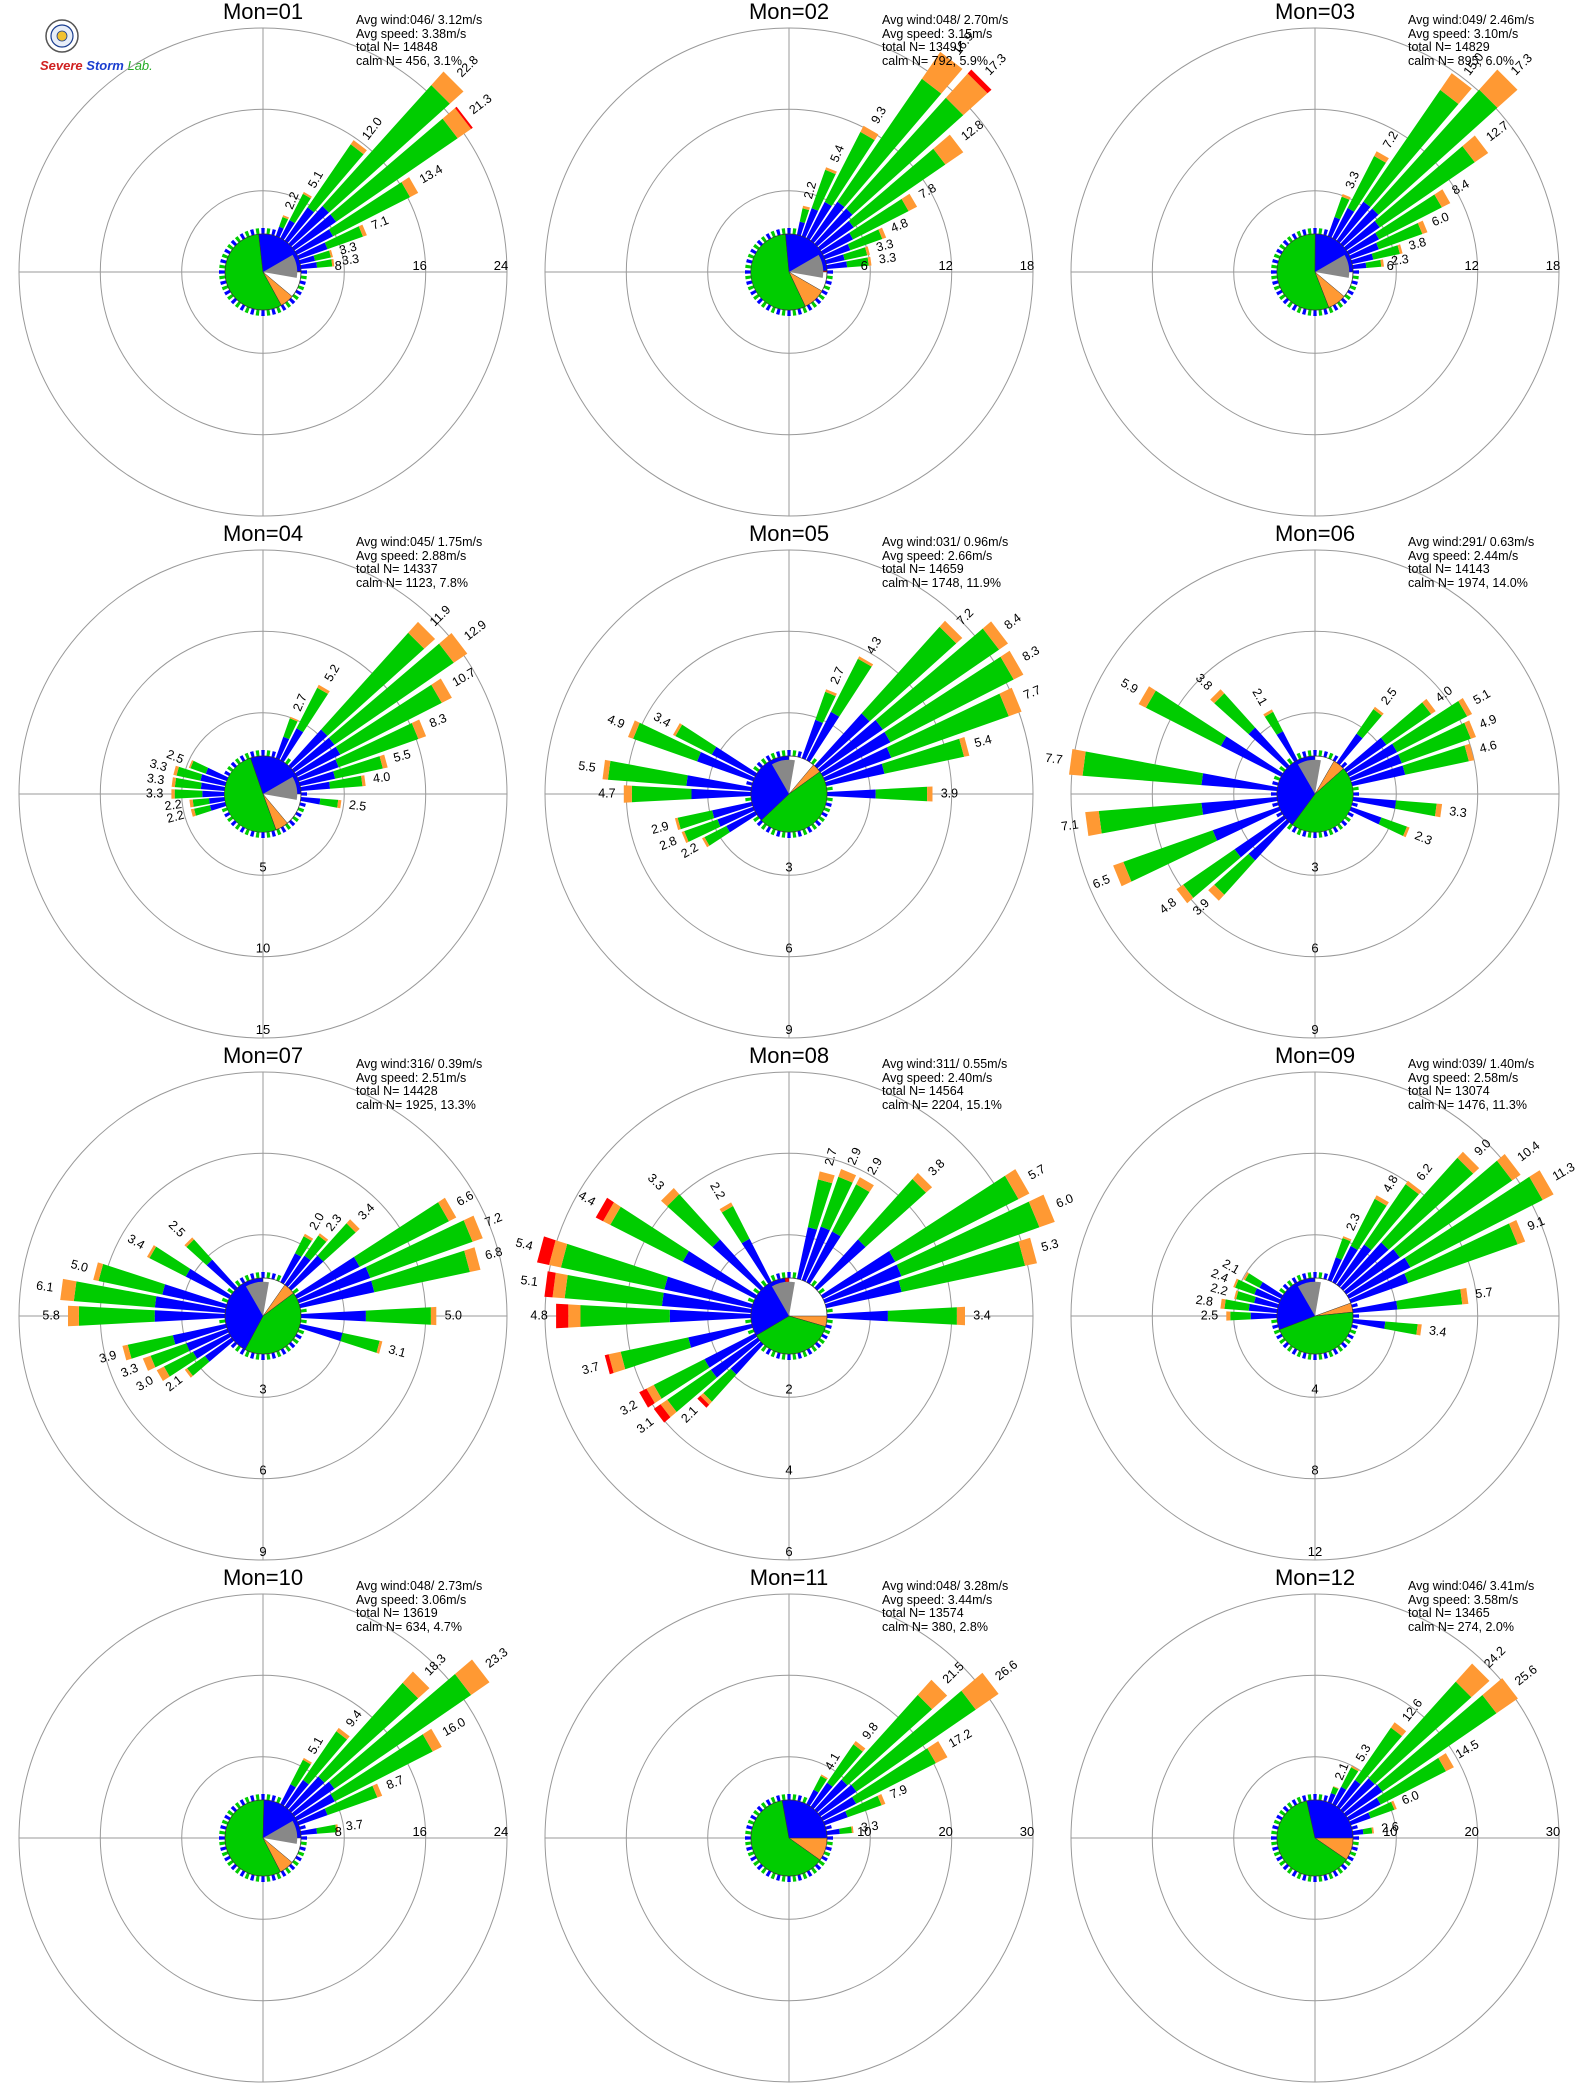 The image size is (1580, 2090). I want to click on stat-line: Avg speed: 2.58m/s, so click(1463, 1077).